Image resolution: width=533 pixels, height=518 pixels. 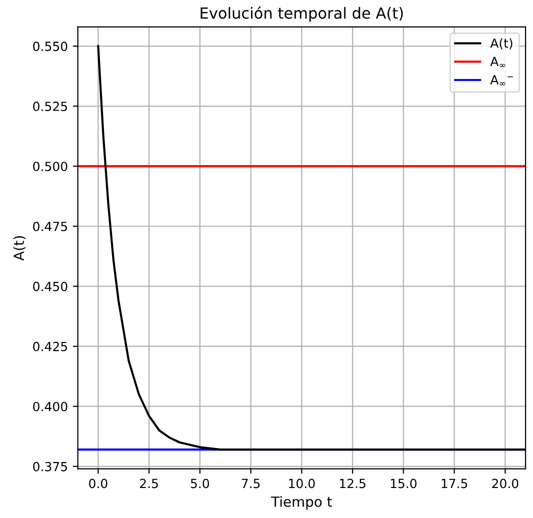 I want to click on x-tick-label: 17.5, so click(x=455, y=483).